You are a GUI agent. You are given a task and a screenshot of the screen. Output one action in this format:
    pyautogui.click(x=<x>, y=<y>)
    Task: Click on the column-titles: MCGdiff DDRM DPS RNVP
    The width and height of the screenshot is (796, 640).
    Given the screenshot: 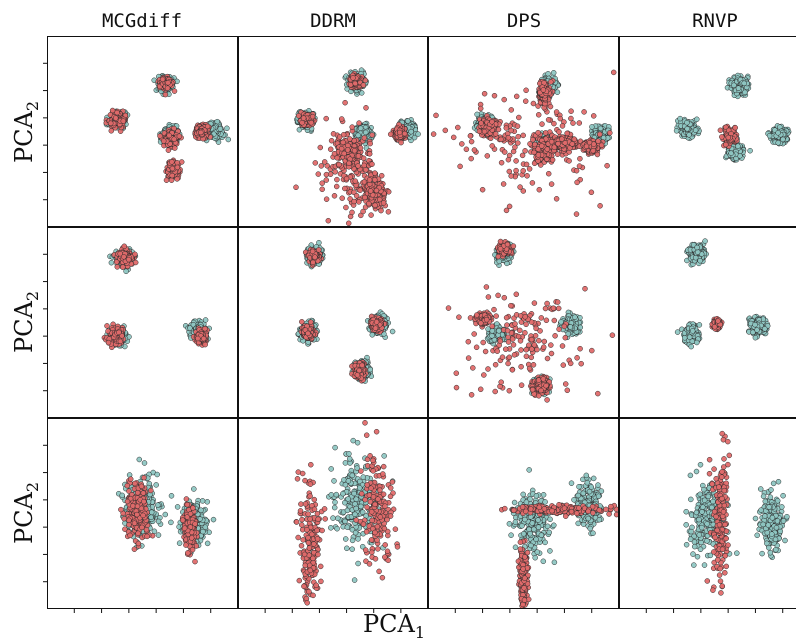 What is the action you would take?
    pyautogui.click(x=420, y=21)
    